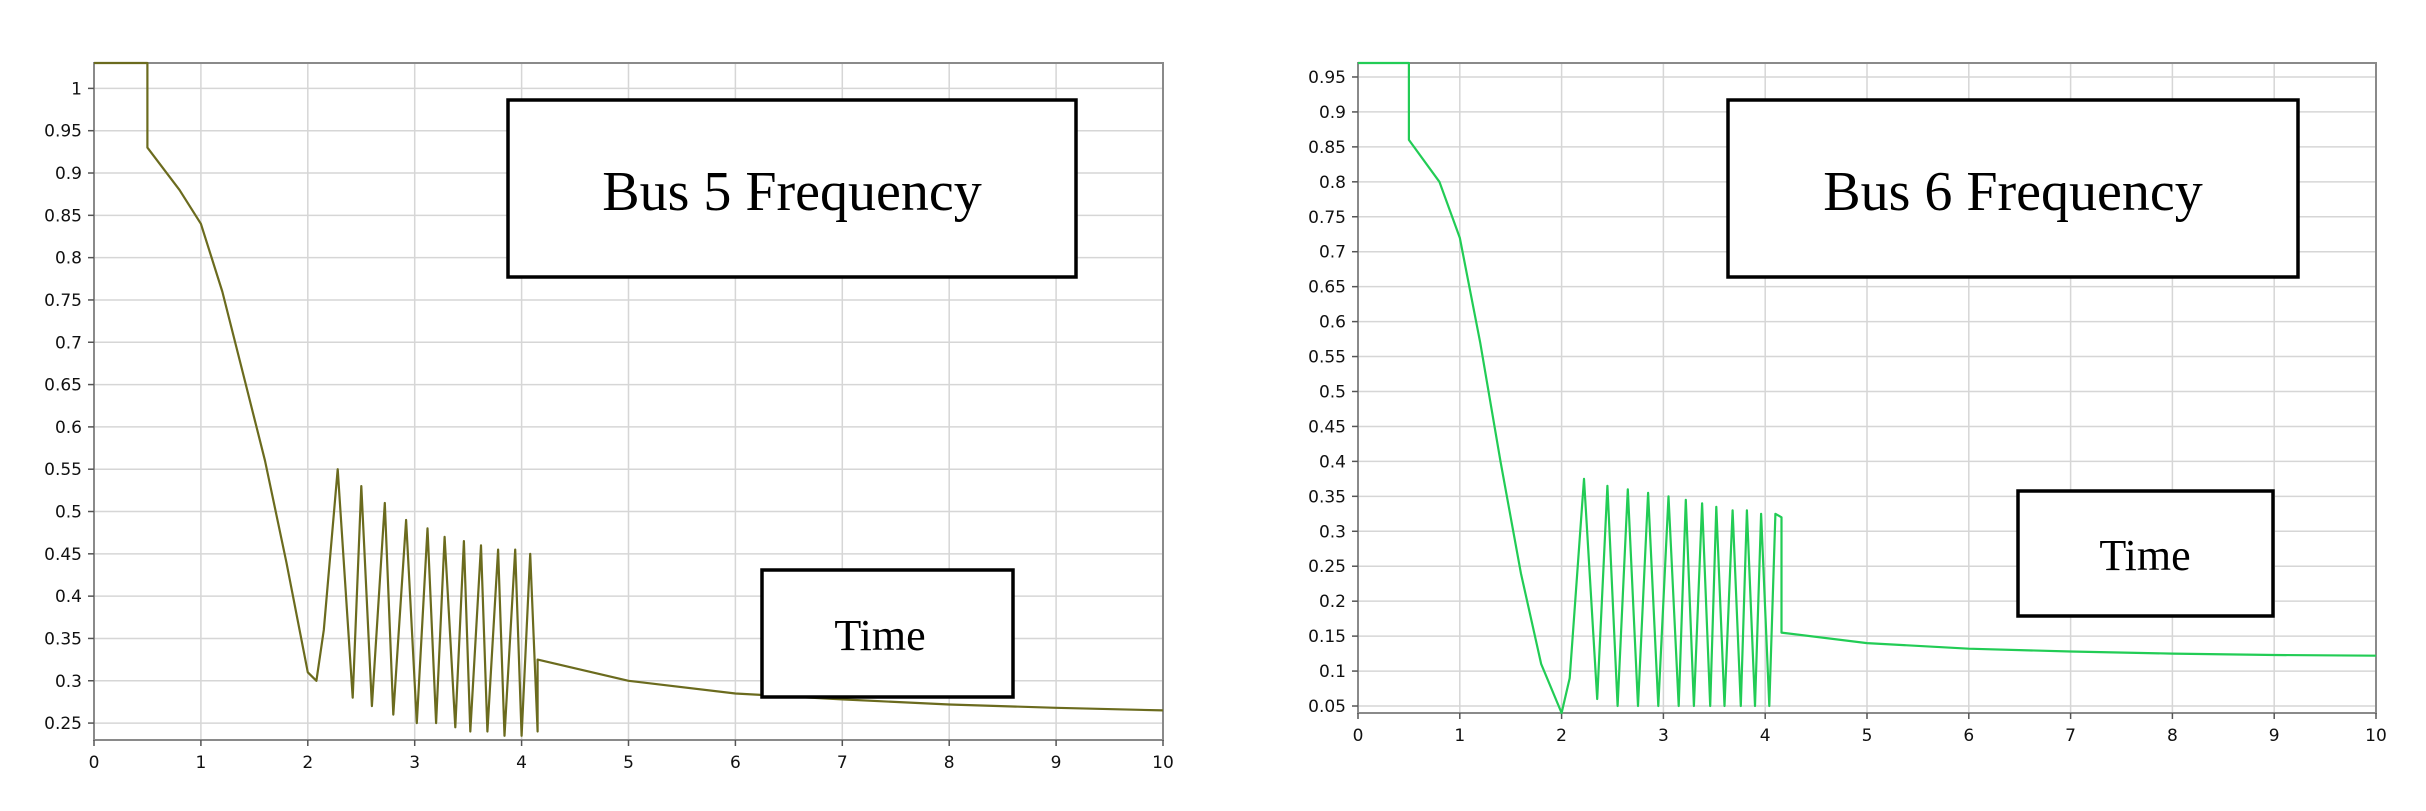 The image size is (2426, 811). What do you see at coordinates (1327, 637) in the screenshot?
I see `y-tick-label: 0.15` at bounding box center [1327, 637].